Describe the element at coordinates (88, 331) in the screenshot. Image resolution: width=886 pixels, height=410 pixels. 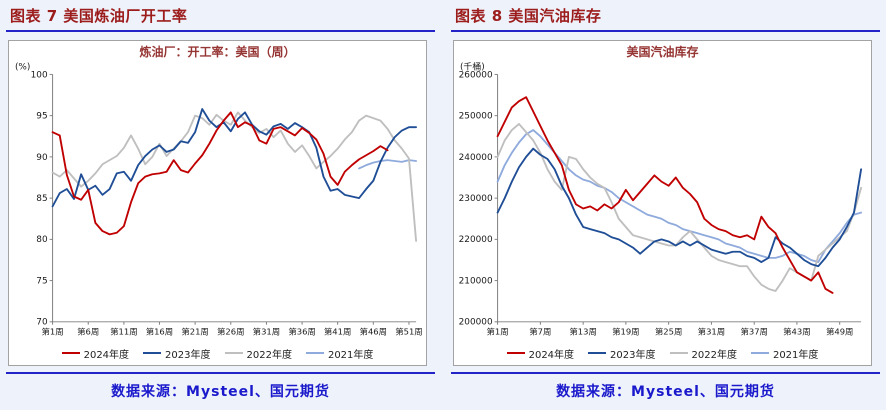
I see `svg-text: 第6周` at that location.